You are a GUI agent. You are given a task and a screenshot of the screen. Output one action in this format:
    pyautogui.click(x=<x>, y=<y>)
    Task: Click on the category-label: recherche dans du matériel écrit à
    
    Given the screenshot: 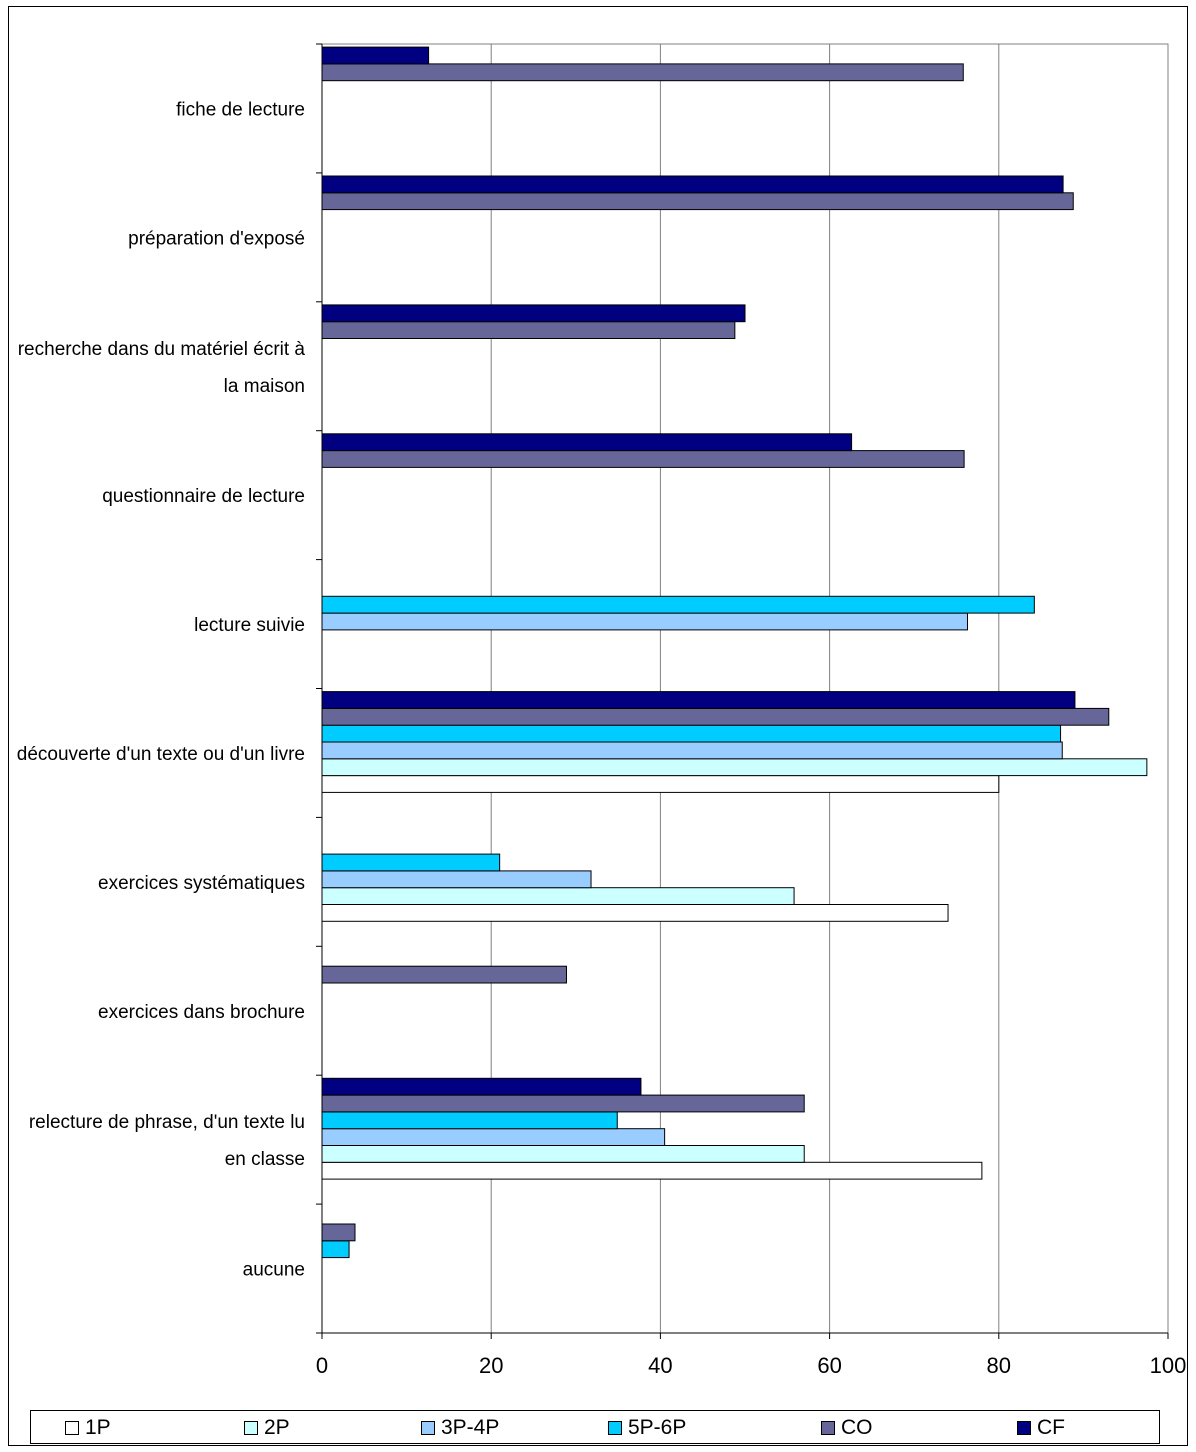 What is the action you would take?
    pyautogui.click(x=162, y=349)
    